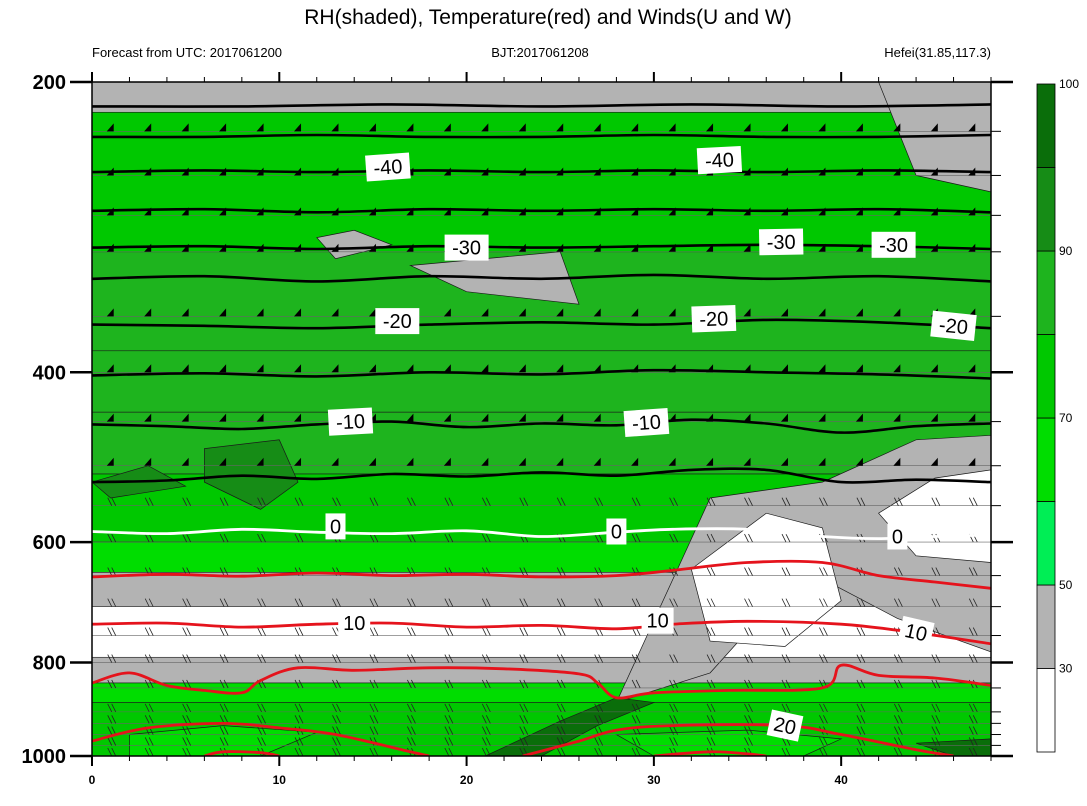  Describe the element at coordinates (49, 543) in the screenshot. I see `y-tick-label: 600` at that location.